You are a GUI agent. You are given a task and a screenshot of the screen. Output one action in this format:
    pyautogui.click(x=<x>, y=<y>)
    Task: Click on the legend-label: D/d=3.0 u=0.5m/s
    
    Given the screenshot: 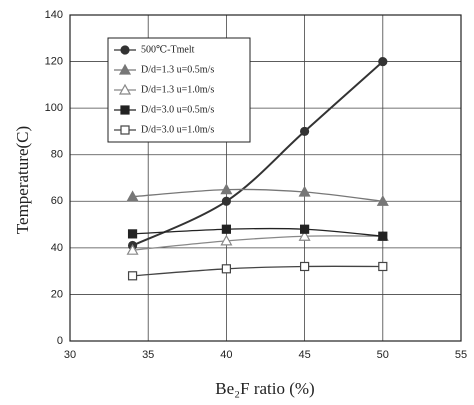 What is the action you would take?
    pyautogui.click(x=177, y=109)
    